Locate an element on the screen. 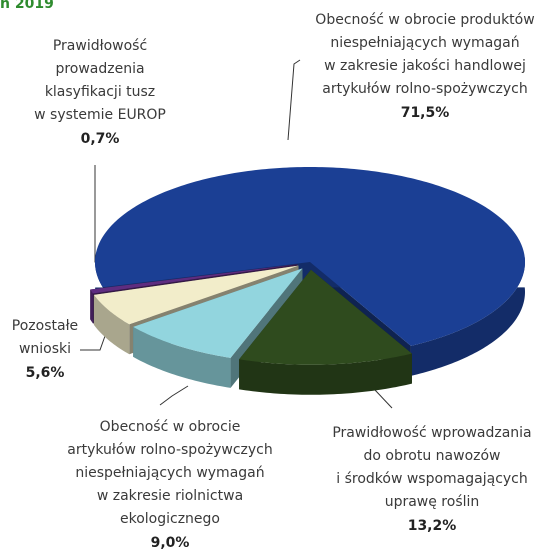  chart-title: n 2019 is located at coordinates (27, 6).